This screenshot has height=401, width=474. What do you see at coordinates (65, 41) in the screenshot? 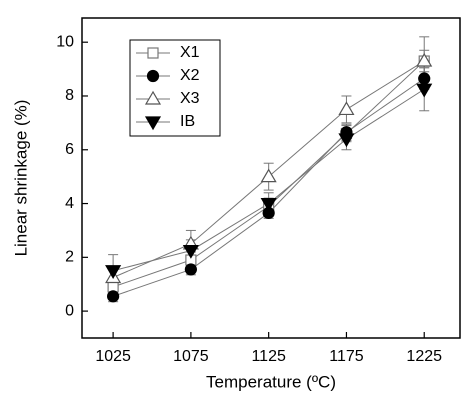
I see `y-tick-label: 10` at bounding box center [65, 41].